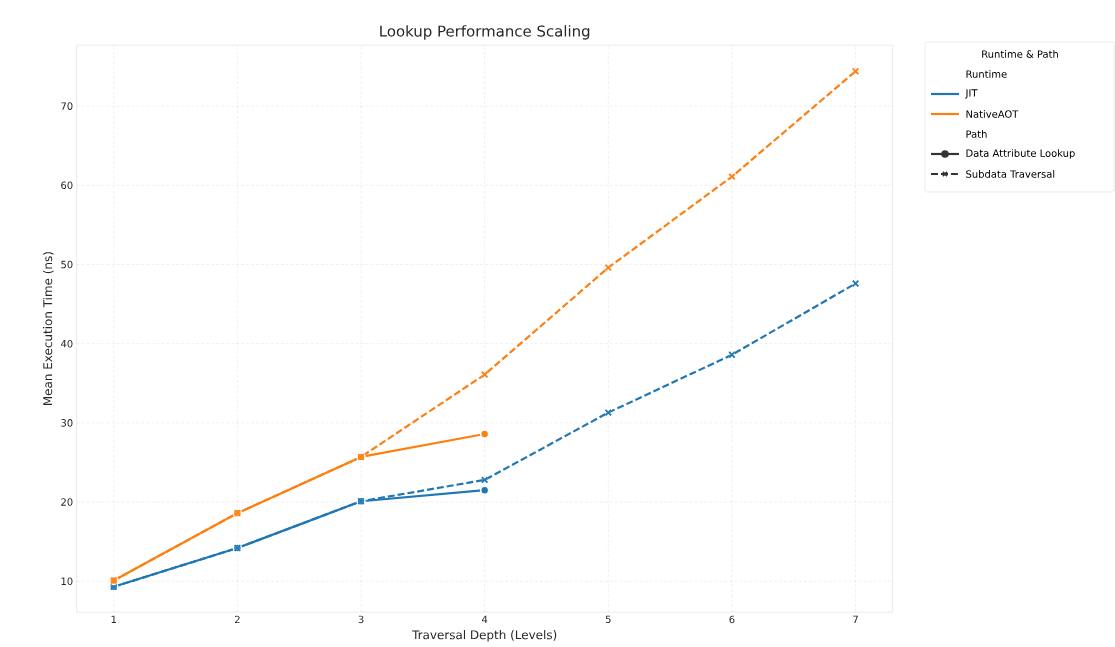  Describe the element at coordinates (1020, 54) in the screenshot. I see `legend-title: Runtime & Path` at that location.